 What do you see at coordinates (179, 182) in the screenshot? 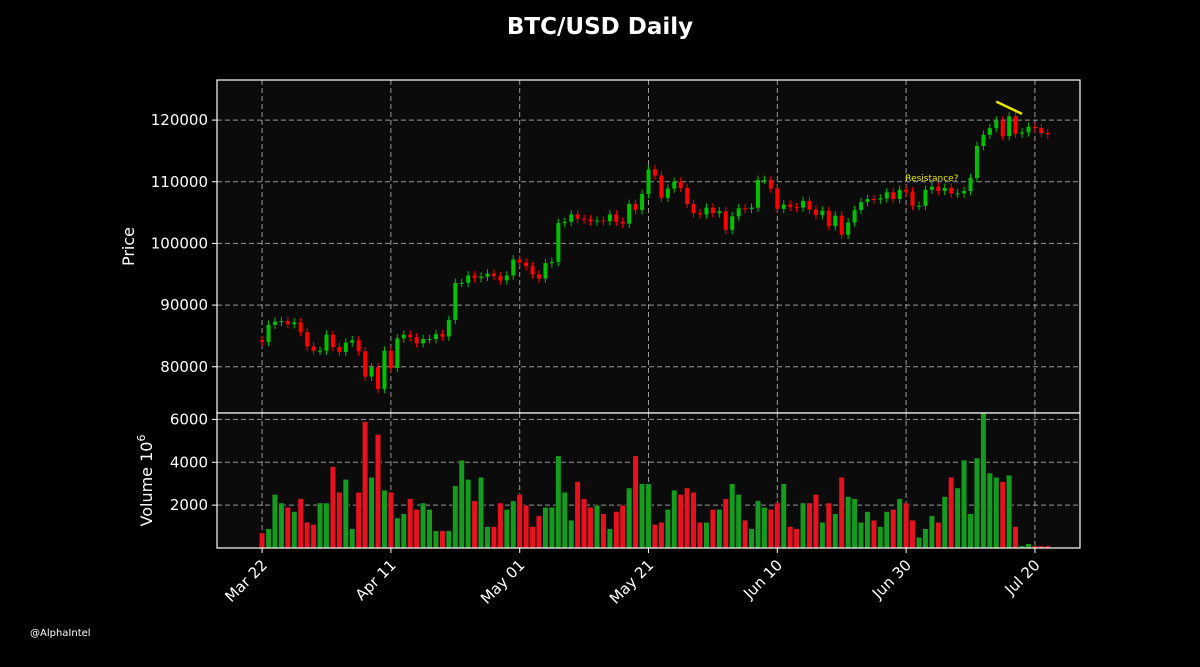
I see `price-y-tick-label: 110000` at bounding box center [179, 182].